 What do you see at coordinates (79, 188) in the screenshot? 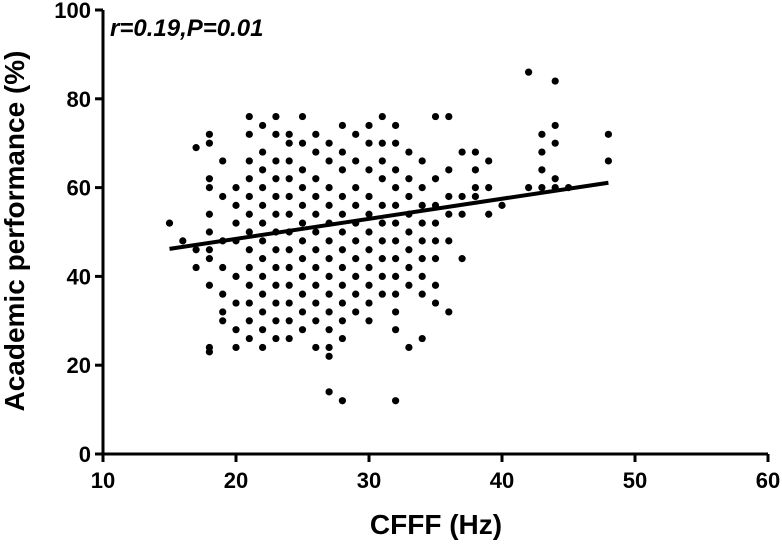
I see `y-tick-label: 60` at bounding box center [79, 188].